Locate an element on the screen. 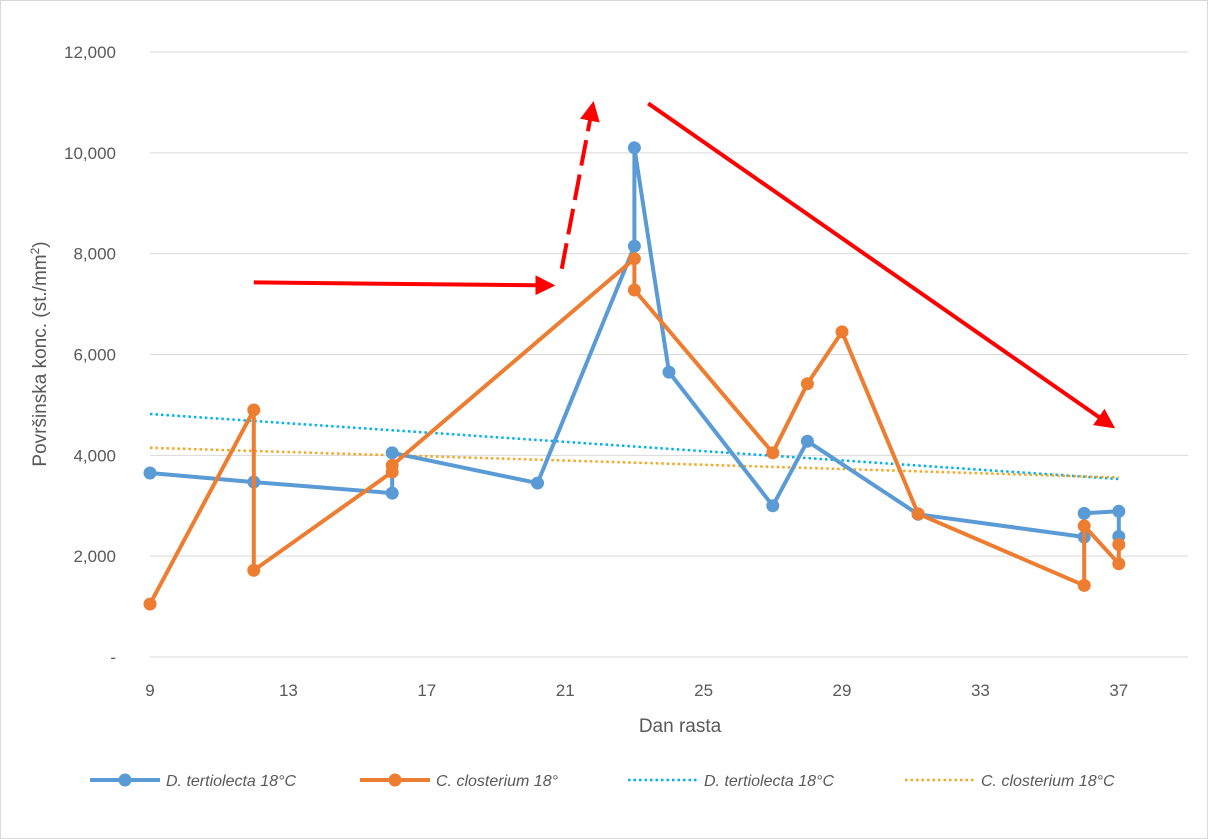 This screenshot has height=839, width=1208. legend-label: C. closterium 18°C is located at coordinates (1048, 781).